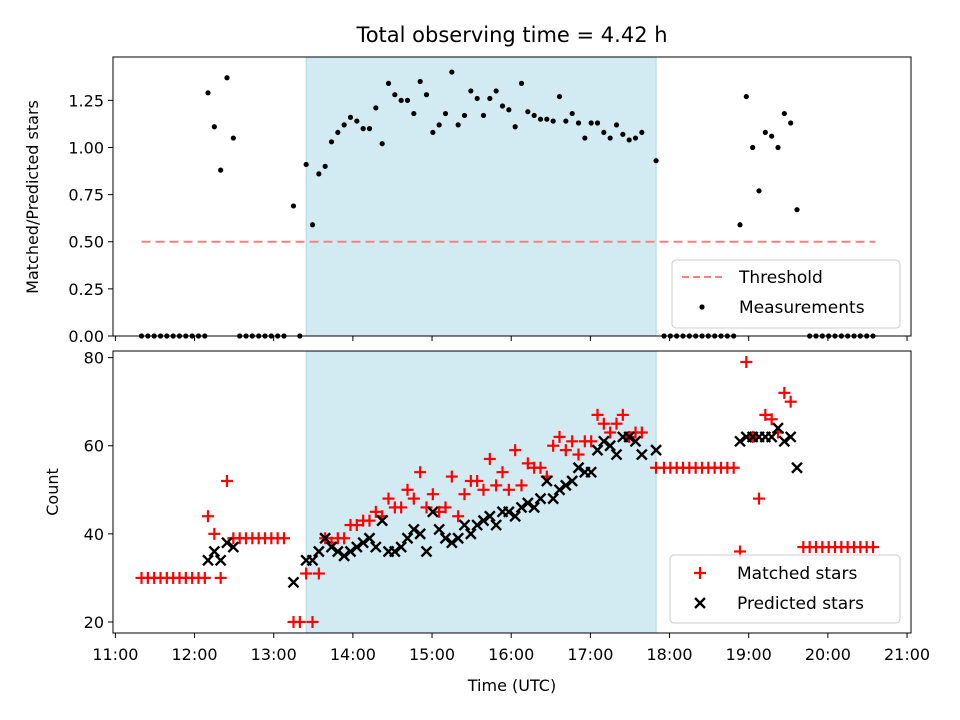  I want to click on xtick-label: 11:00, so click(115, 654).